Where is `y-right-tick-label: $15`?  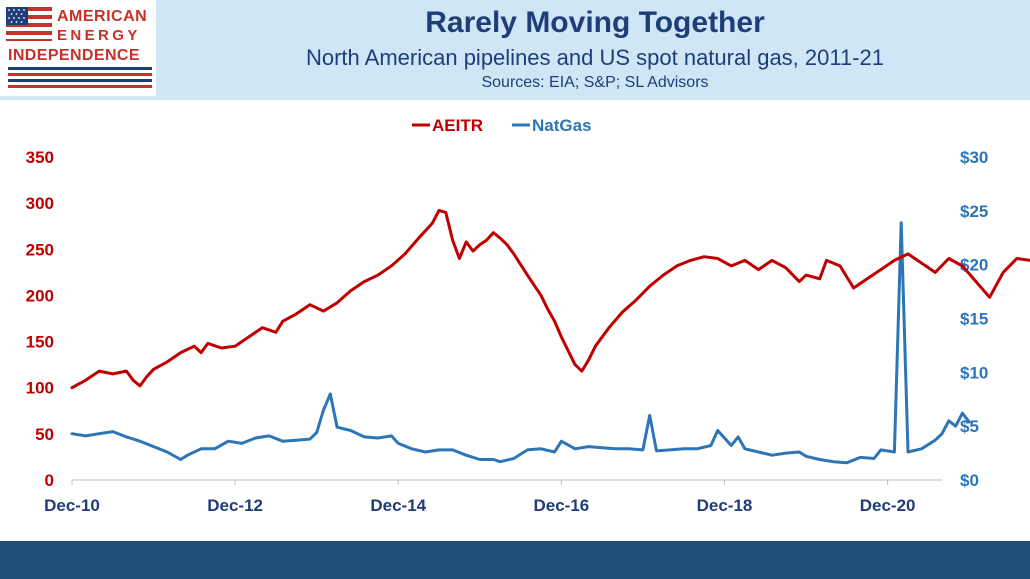
y-right-tick-label: $15 is located at coordinates (974, 319).